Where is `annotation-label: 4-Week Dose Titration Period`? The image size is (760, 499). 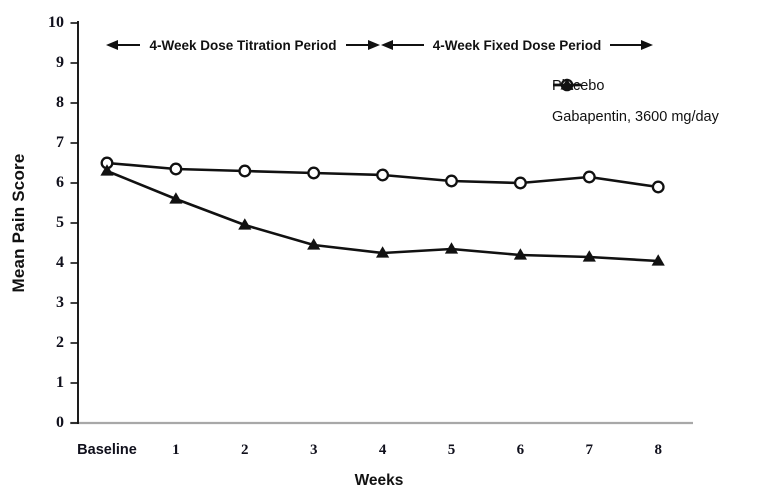 annotation-label: 4-Week Dose Titration Period is located at coordinates (243, 45).